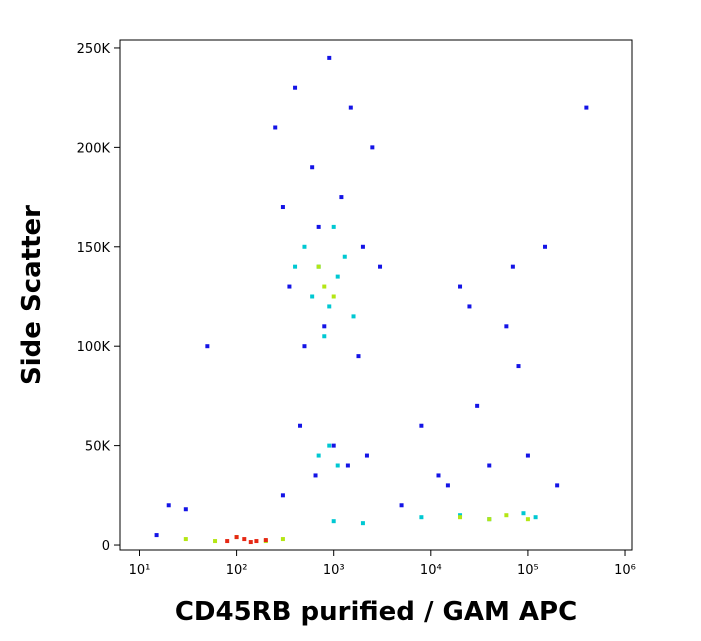 The width and height of the screenshot is (701, 641). Describe the element at coordinates (94, 49) in the screenshot. I see `y-tick-label: 250K` at that location.